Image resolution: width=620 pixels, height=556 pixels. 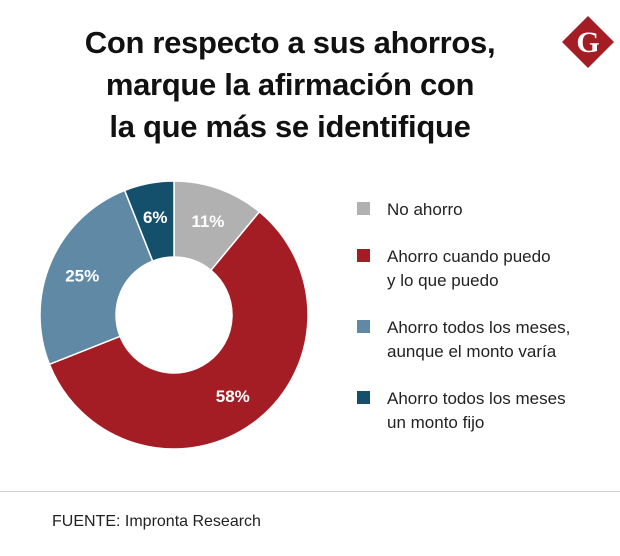 I want to click on title-line-3: la que más se identifique, so click(x=290, y=126).